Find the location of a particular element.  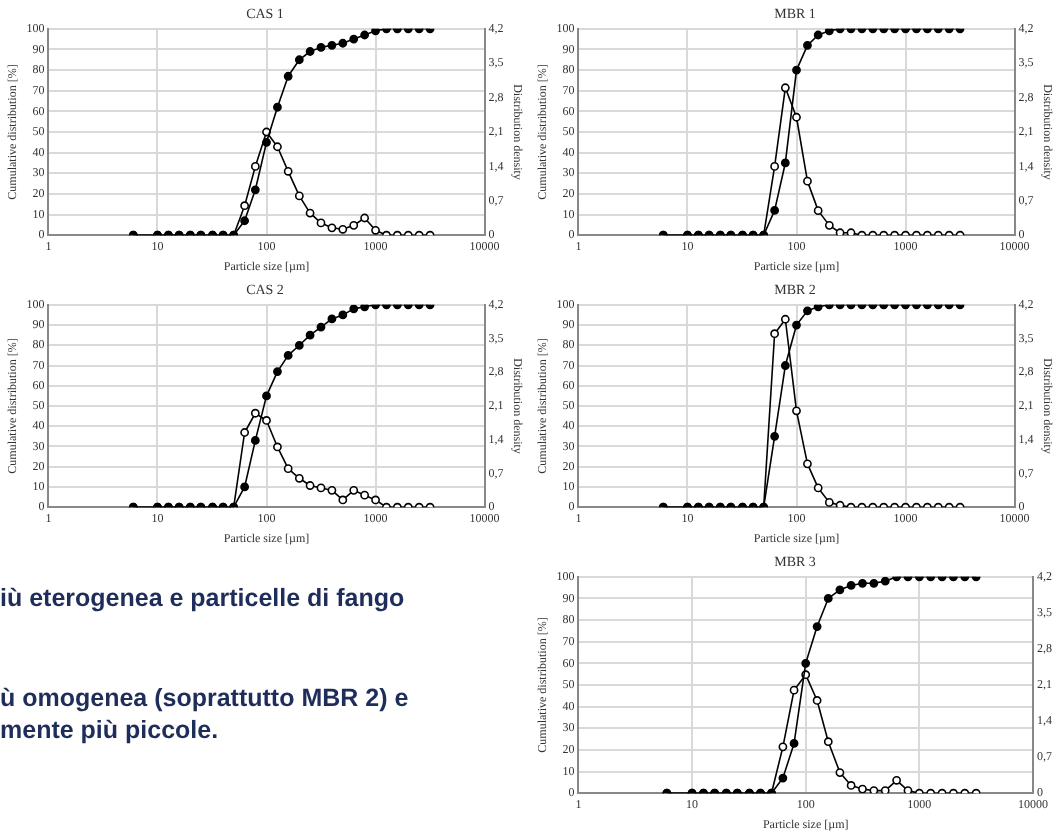

text: mente più piccole. is located at coordinates (110, 730).